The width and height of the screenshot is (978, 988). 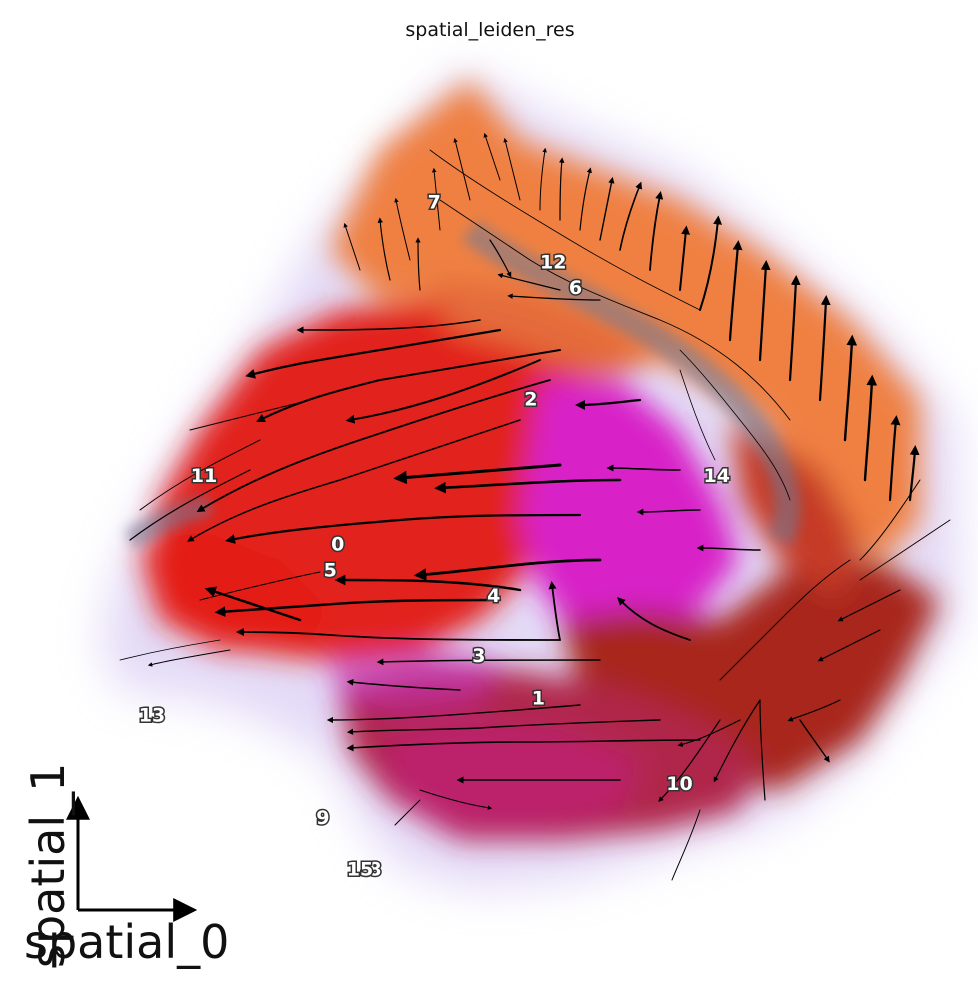 What do you see at coordinates (337, 545) in the screenshot?
I see `cluster-label-0: 0` at bounding box center [337, 545].